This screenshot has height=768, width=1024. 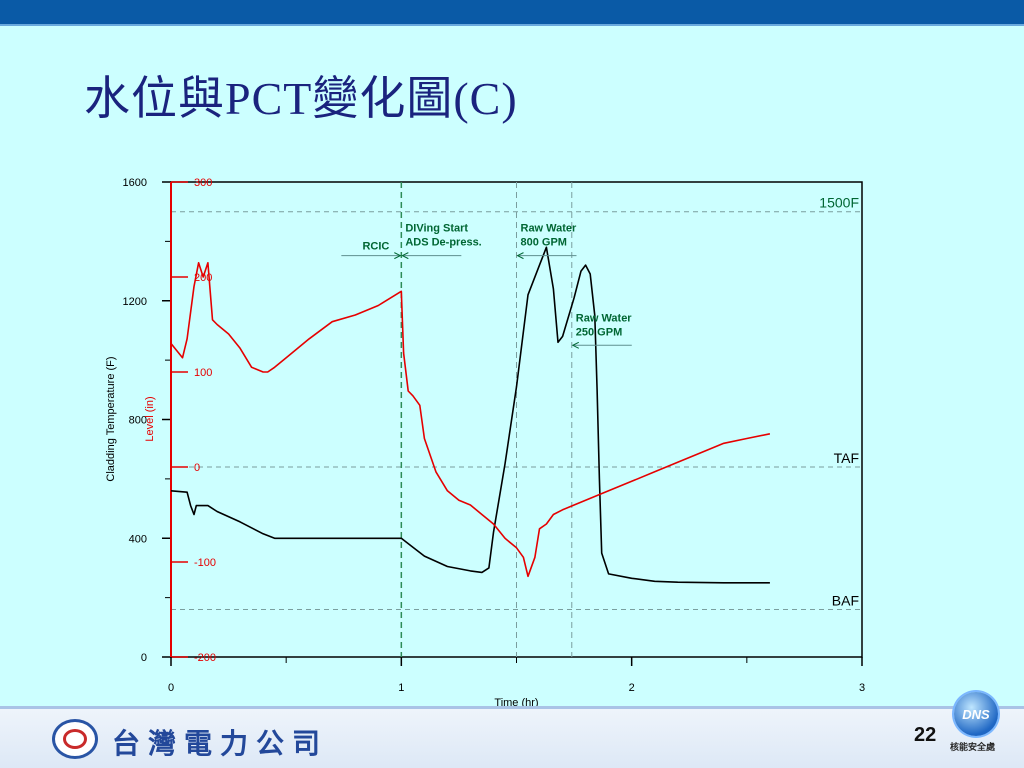 I want to click on logo-caption: 核能安全處, so click(x=973, y=748).